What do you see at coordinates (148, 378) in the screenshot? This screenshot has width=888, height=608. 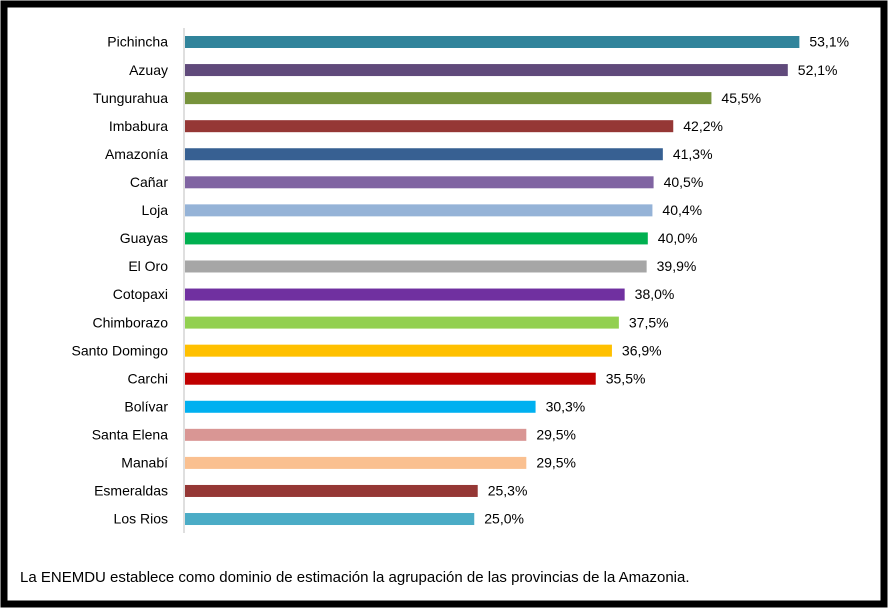 I see `category-label: Carchi` at bounding box center [148, 378].